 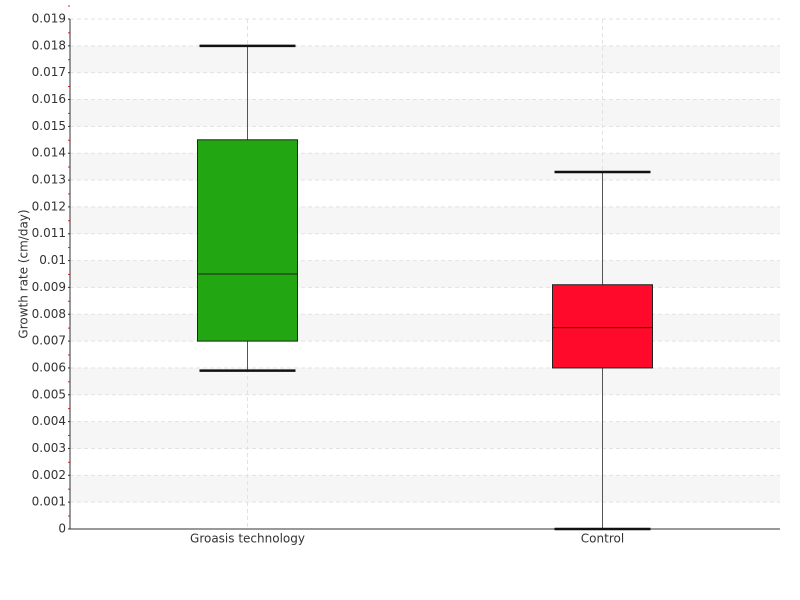 What do you see at coordinates (49, 421) in the screenshot?
I see `y-tick-label: 0.004` at bounding box center [49, 421].